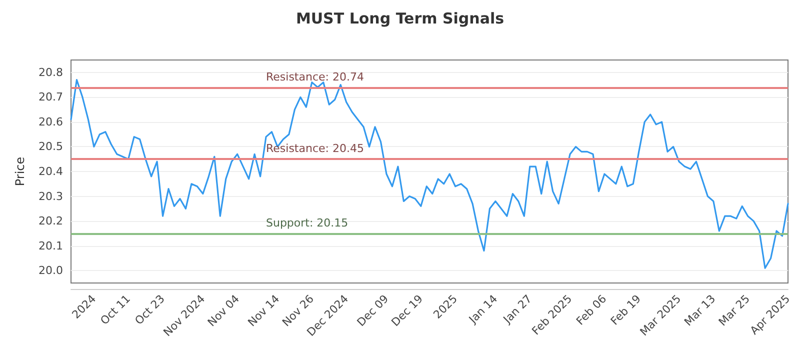 The height and width of the screenshot is (350, 800). Describe the element at coordinates (223, 311) in the screenshot. I see `x-tick-label: Nov 04` at that location.